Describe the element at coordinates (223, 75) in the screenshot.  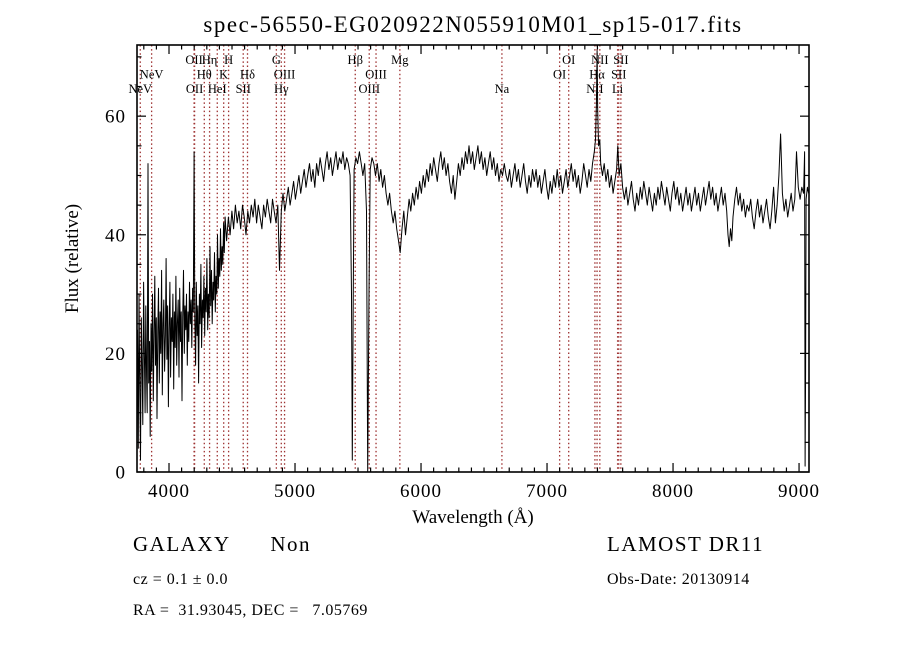
I see `svg-text: K` at that location.